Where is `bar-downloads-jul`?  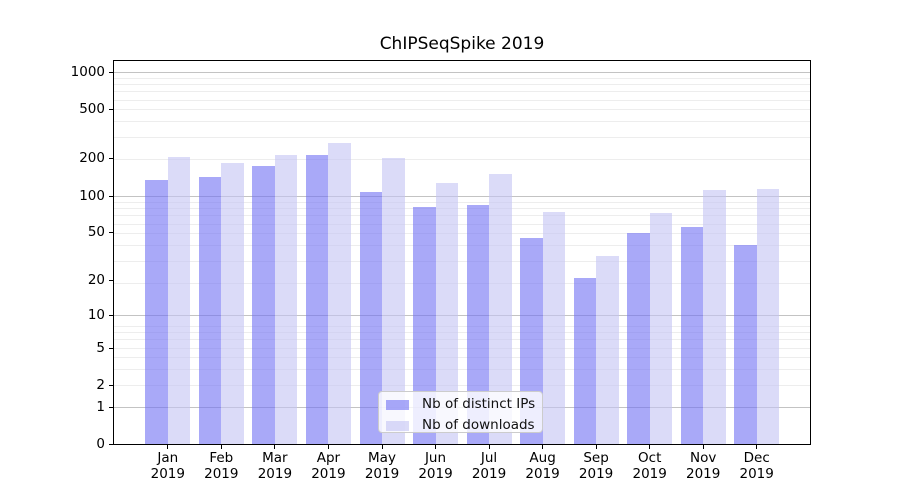
bar-downloads-jul is located at coordinates (500, 308).